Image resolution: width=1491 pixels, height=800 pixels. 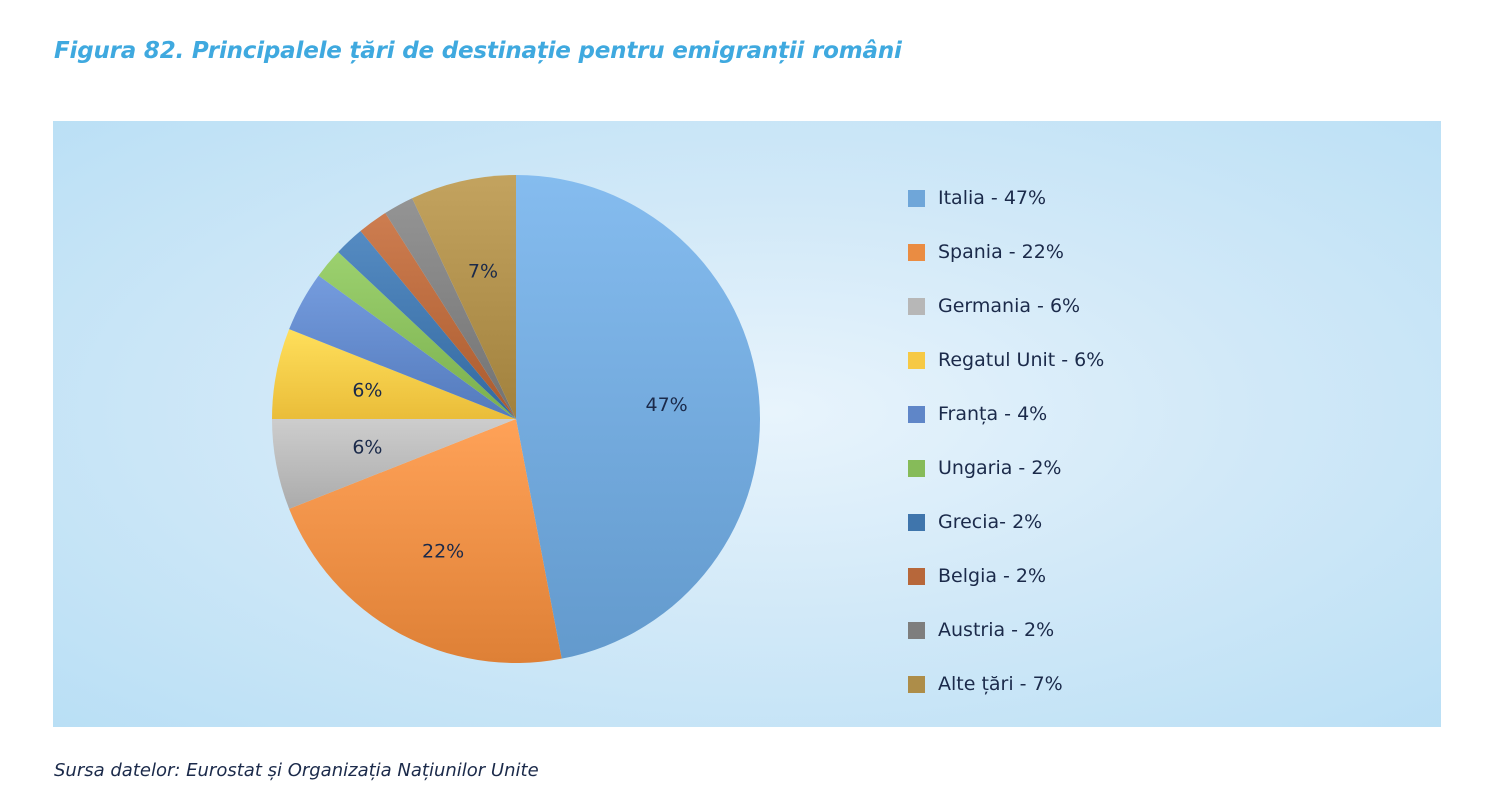 I want to click on pie-slice-germania, so click(x=394, y=464).